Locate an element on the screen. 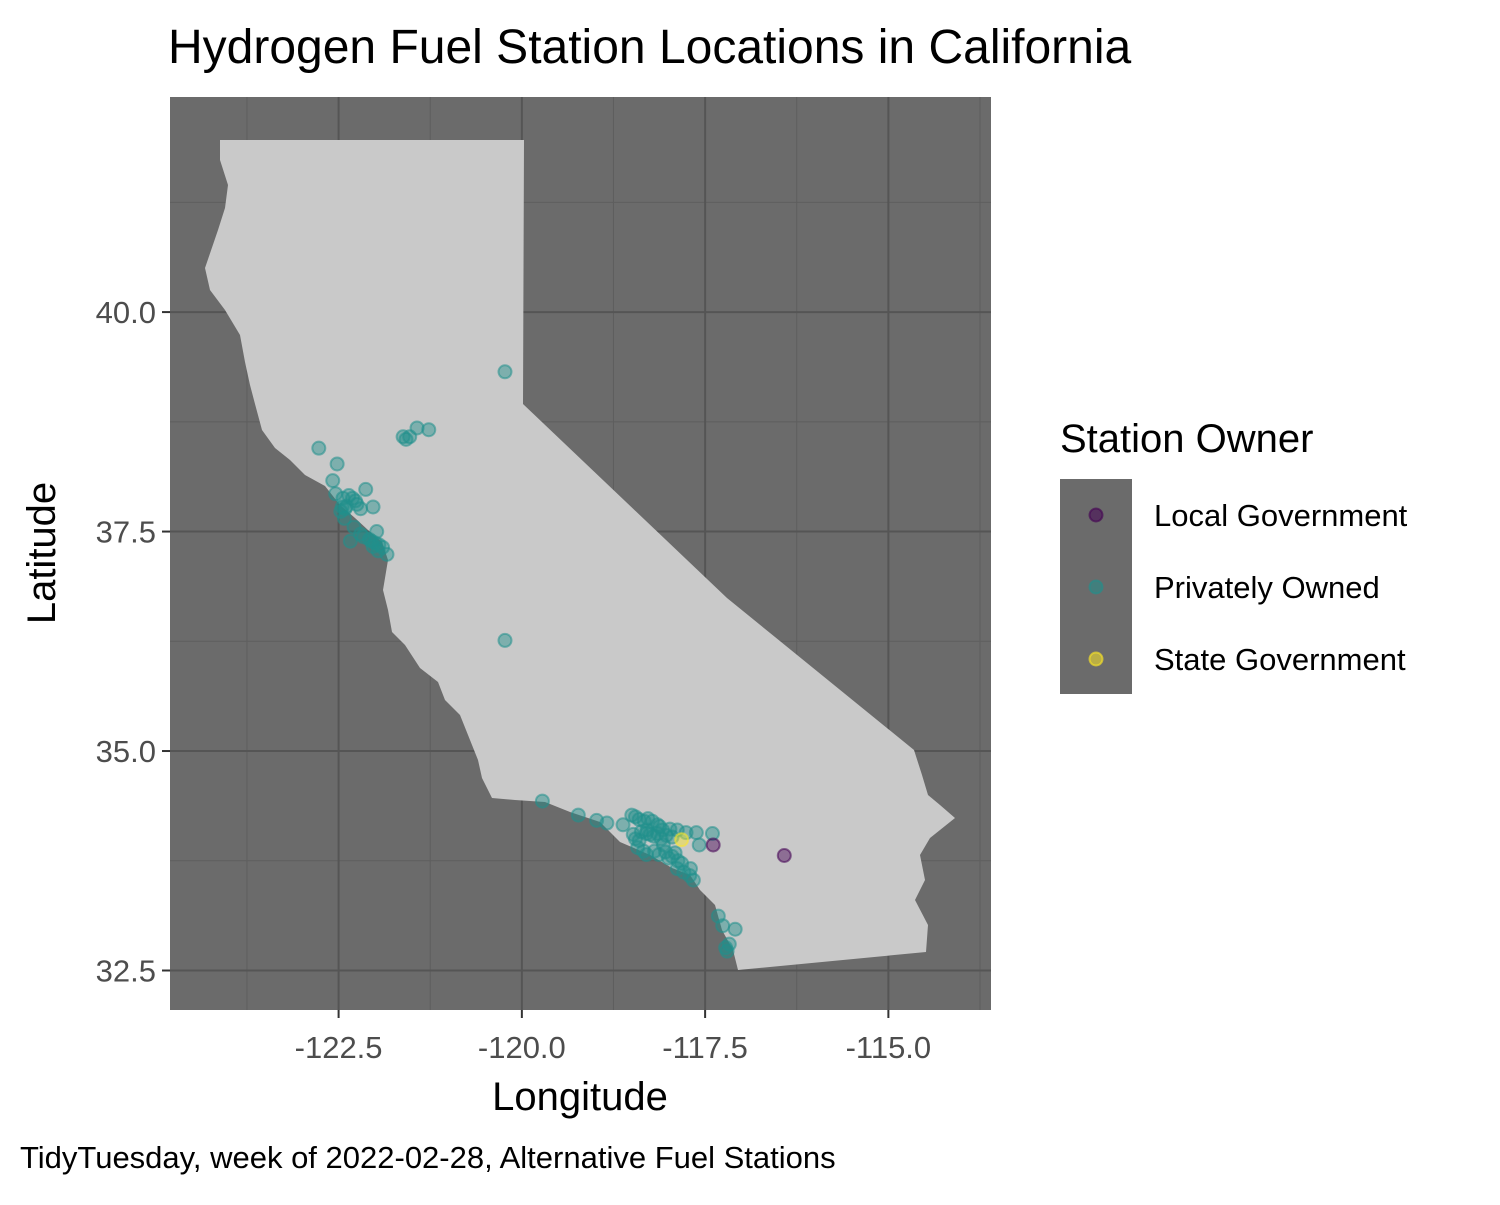 Image resolution: width=1500 pixels, height=1205 pixels. legend-title: Station Owner is located at coordinates (1186, 439).